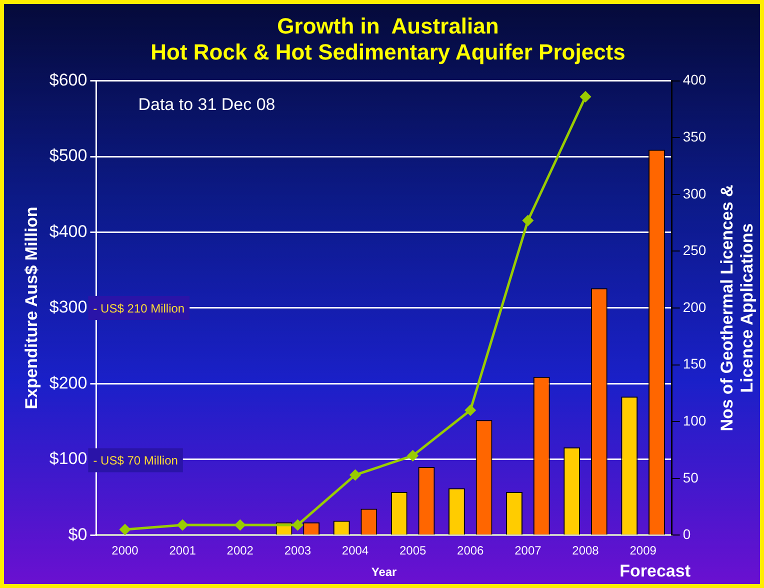 This screenshot has width=764, height=588. Describe the element at coordinates (182, 551) in the screenshot. I see `x-tick-label: 2001` at that location.